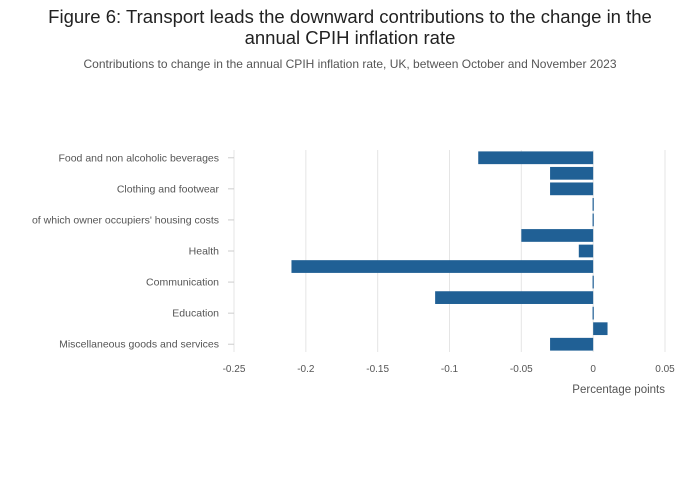 The height and width of the screenshot is (502, 700). Describe the element at coordinates (195, 314) in the screenshot. I see `y-tick-label: Education` at that location.